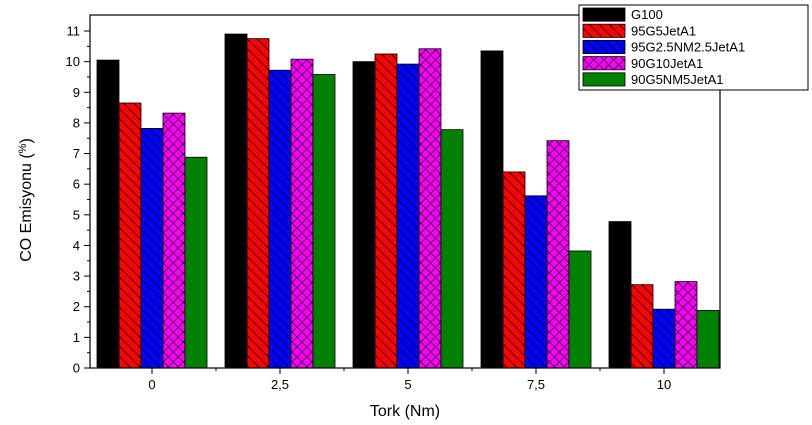 This screenshot has height=425, width=812. Describe the element at coordinates (76, 368) in the screenshot. I see `y-tick-label: 0` at that location.